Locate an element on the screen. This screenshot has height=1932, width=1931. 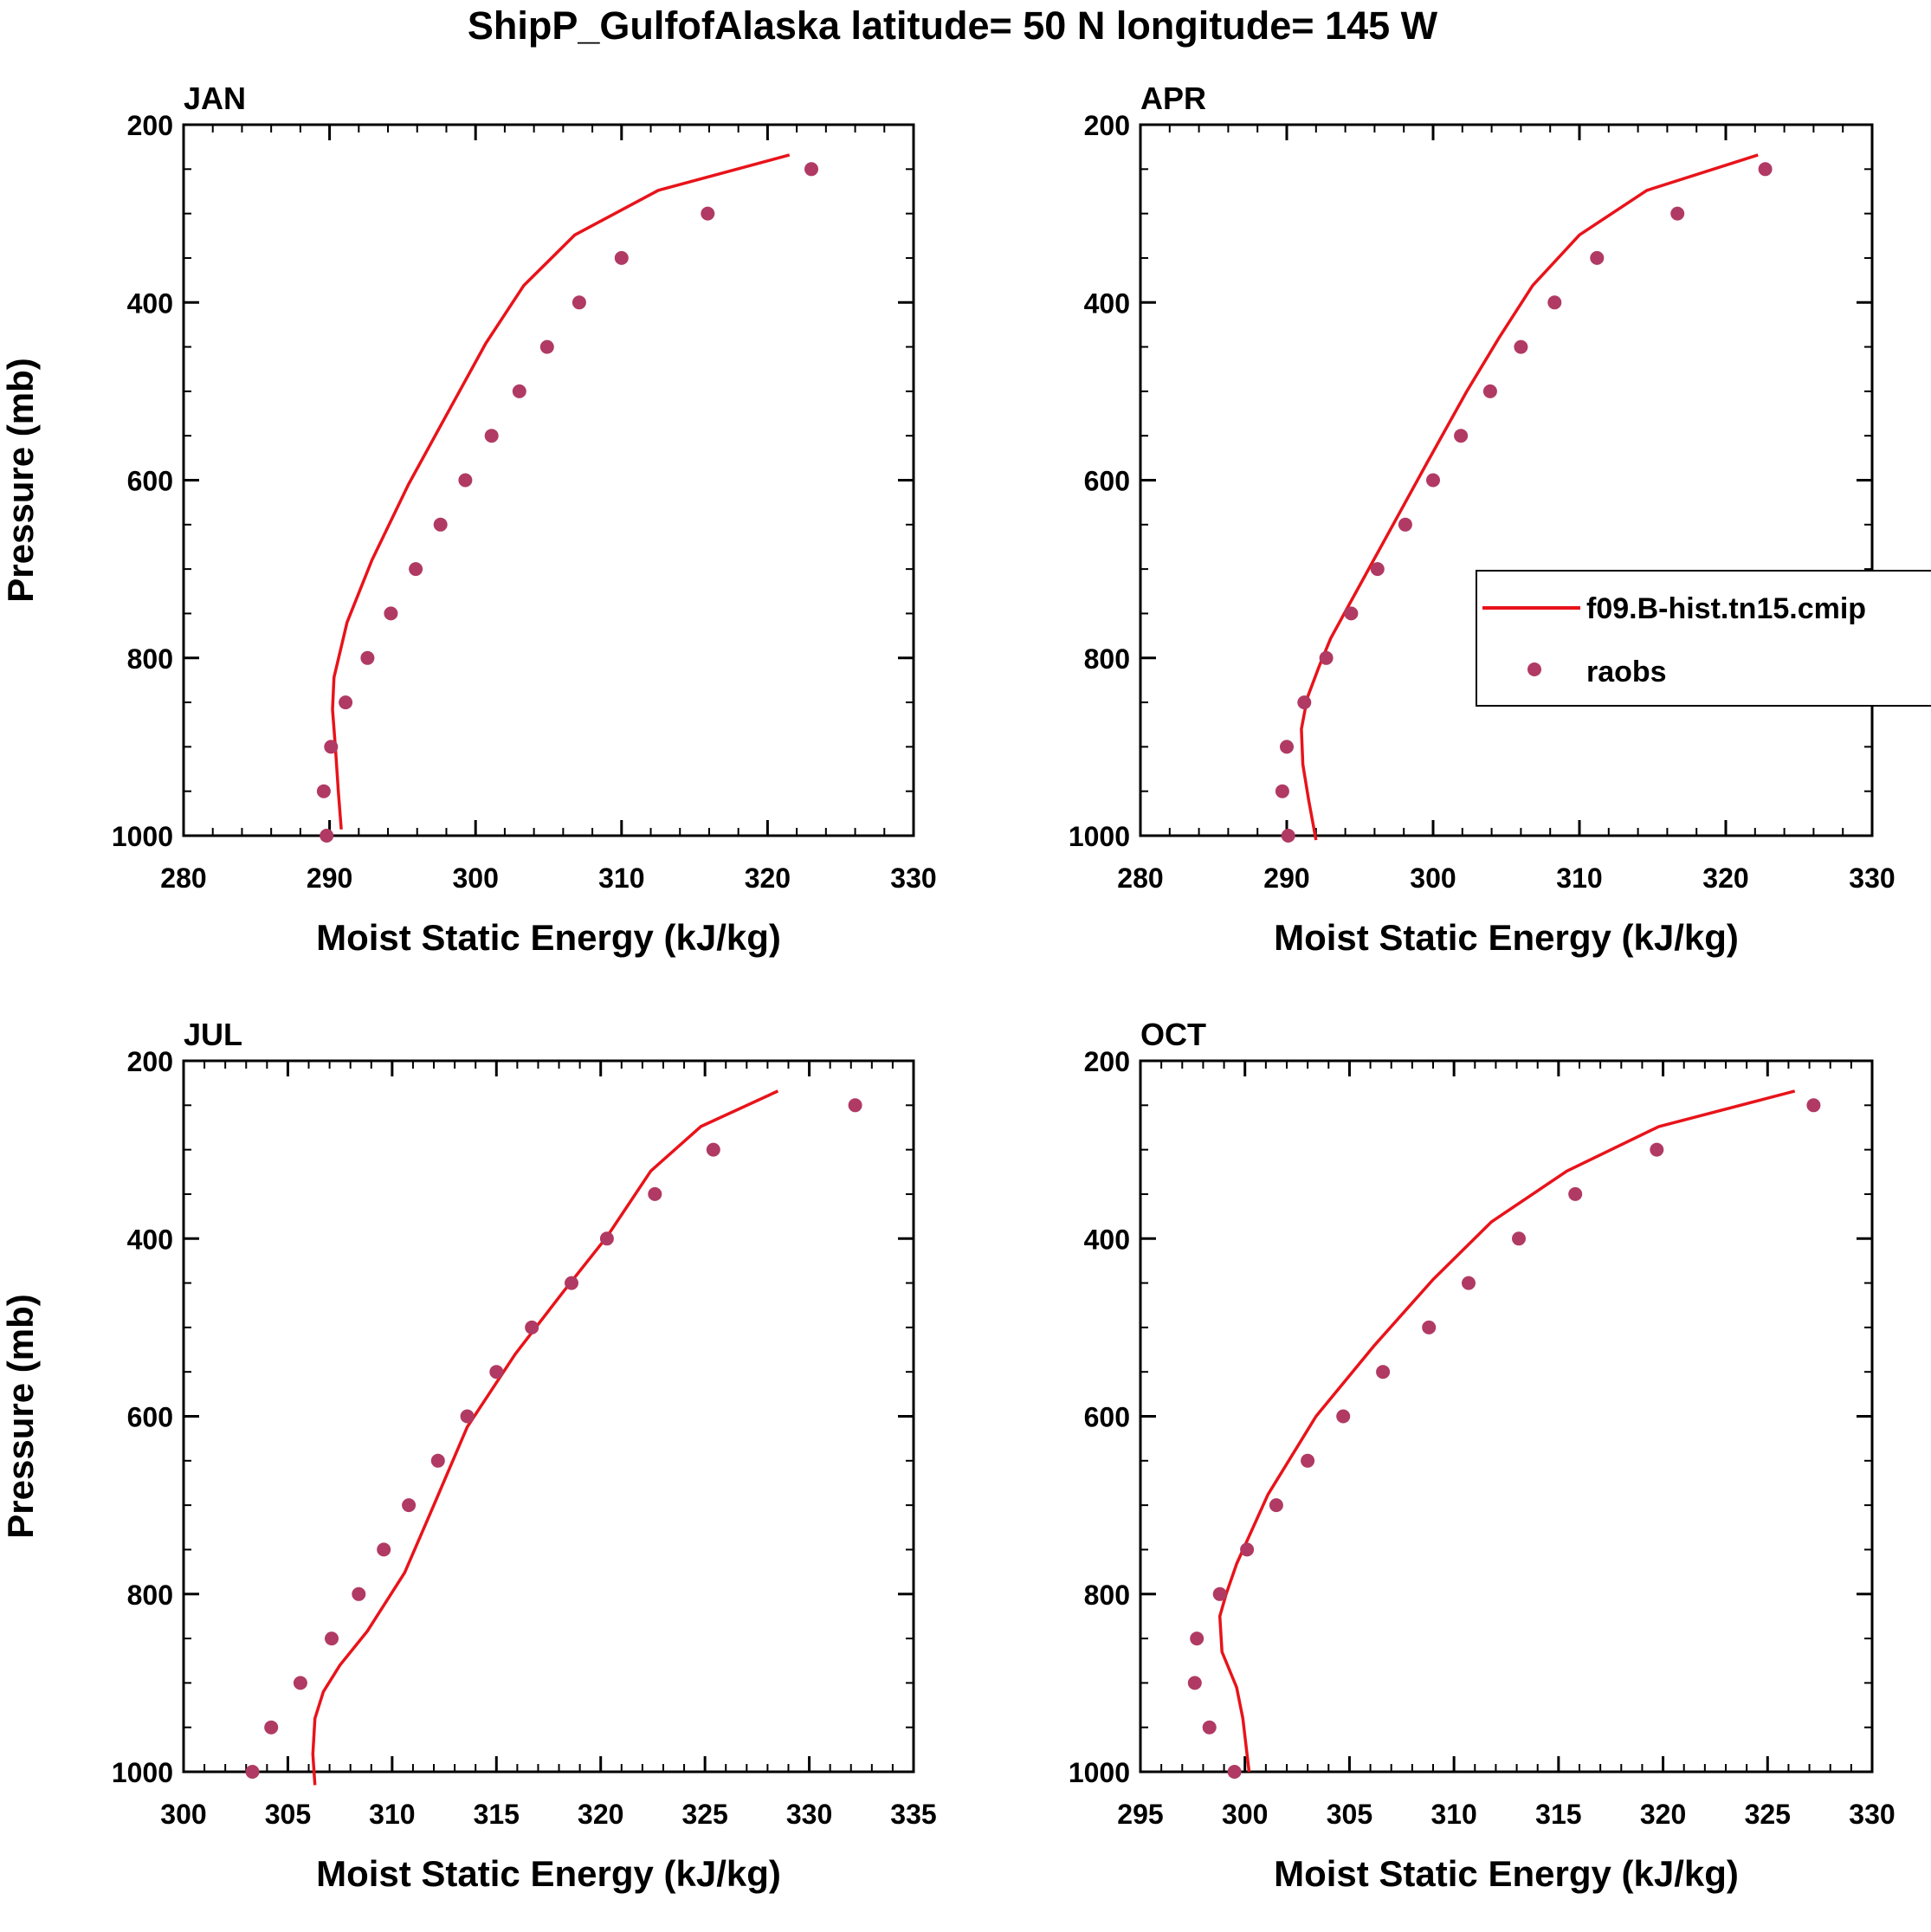
legend: f09.B-hist.tn15.cmip raobs is located at coordinates (1703, 638).